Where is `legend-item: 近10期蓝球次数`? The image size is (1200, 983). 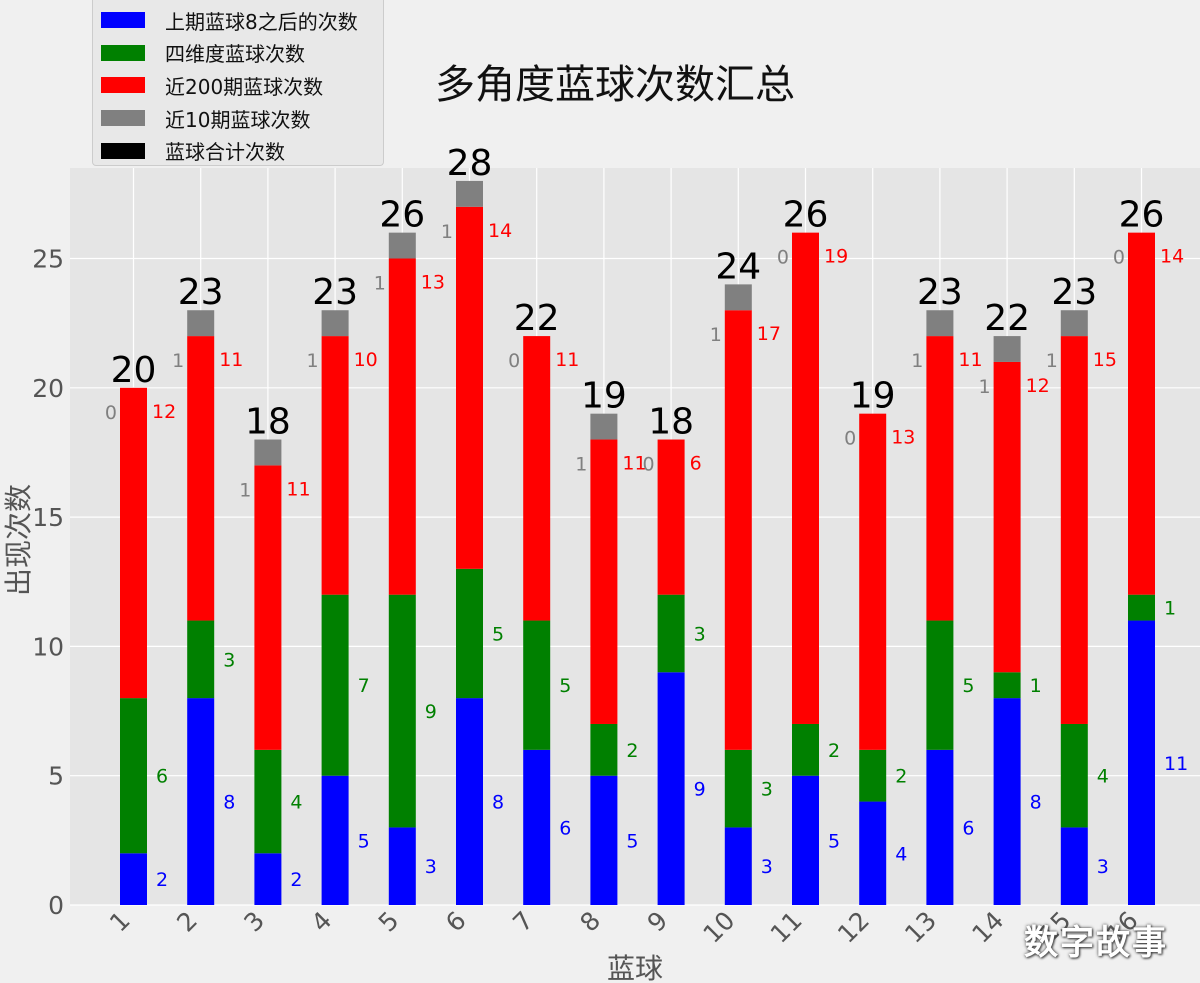 legend-item: 近10期蓝球次数 is located at coordinates (242, 118).